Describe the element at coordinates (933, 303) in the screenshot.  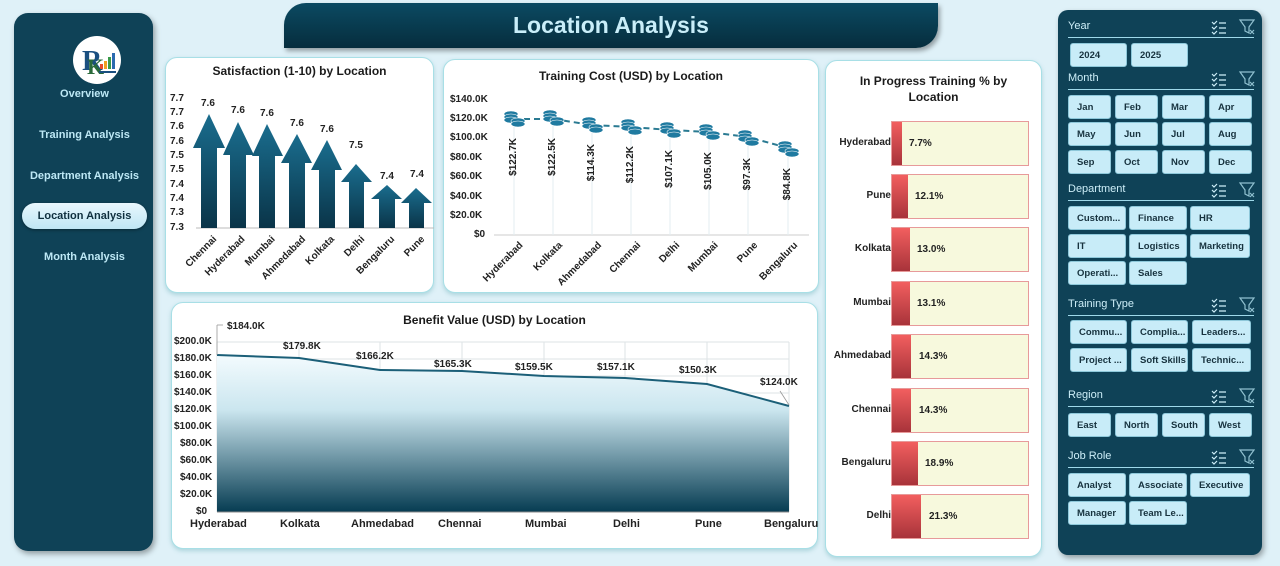
I see `progress-row: Mumbai 13.1%` at that location.